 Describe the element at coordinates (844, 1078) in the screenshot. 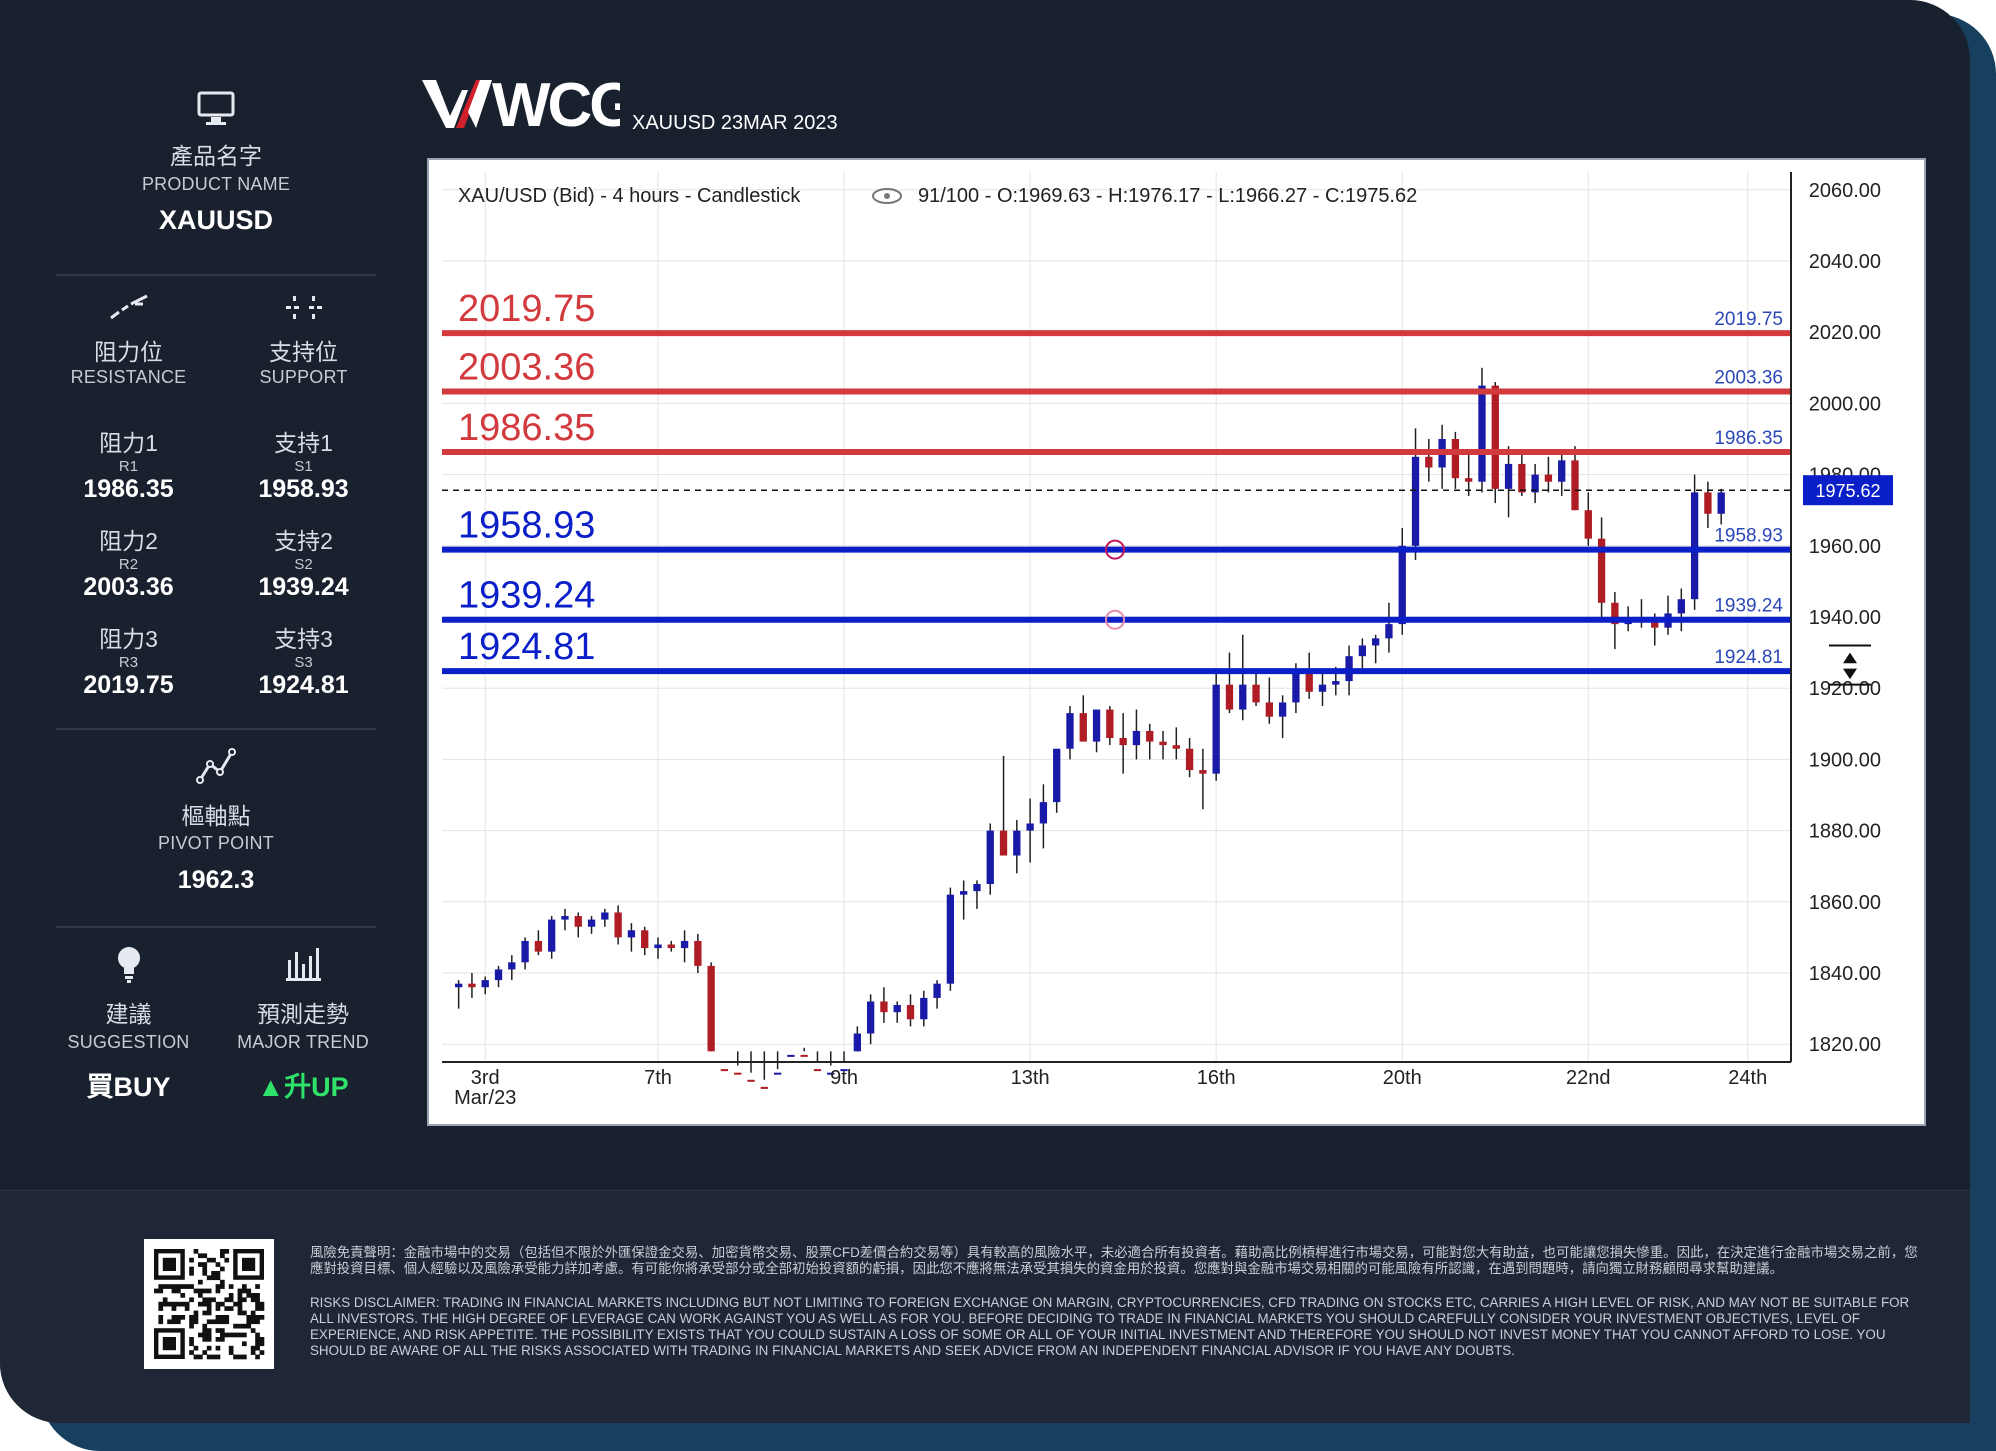

I see `x-tick-label: 9th` at that location.